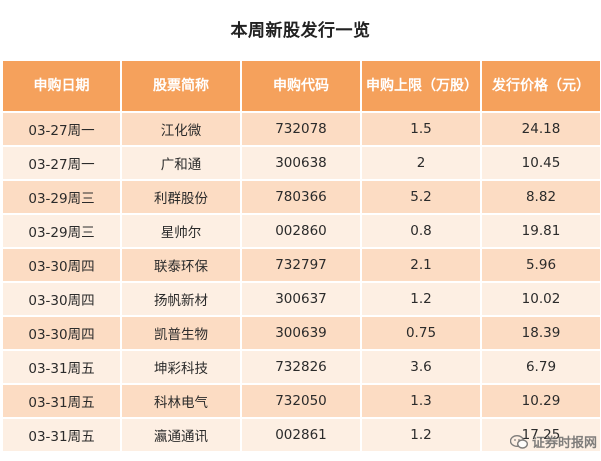  I want to click on header-stock-name: 股票简称, so click(181, 86).